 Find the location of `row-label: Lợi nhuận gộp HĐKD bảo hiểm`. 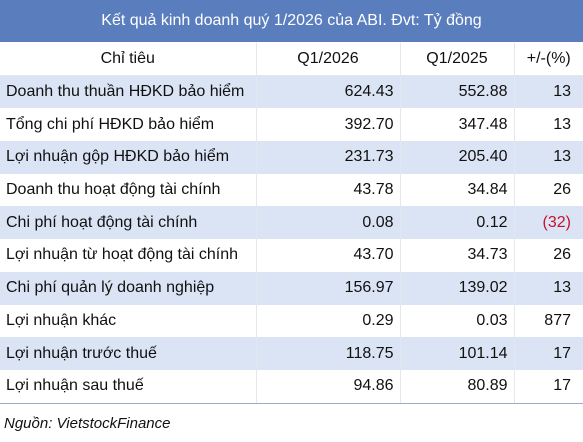

row-label: Lợi nhuận gộp HĐKD bảo hiểm is located at coordinates (128, 157).